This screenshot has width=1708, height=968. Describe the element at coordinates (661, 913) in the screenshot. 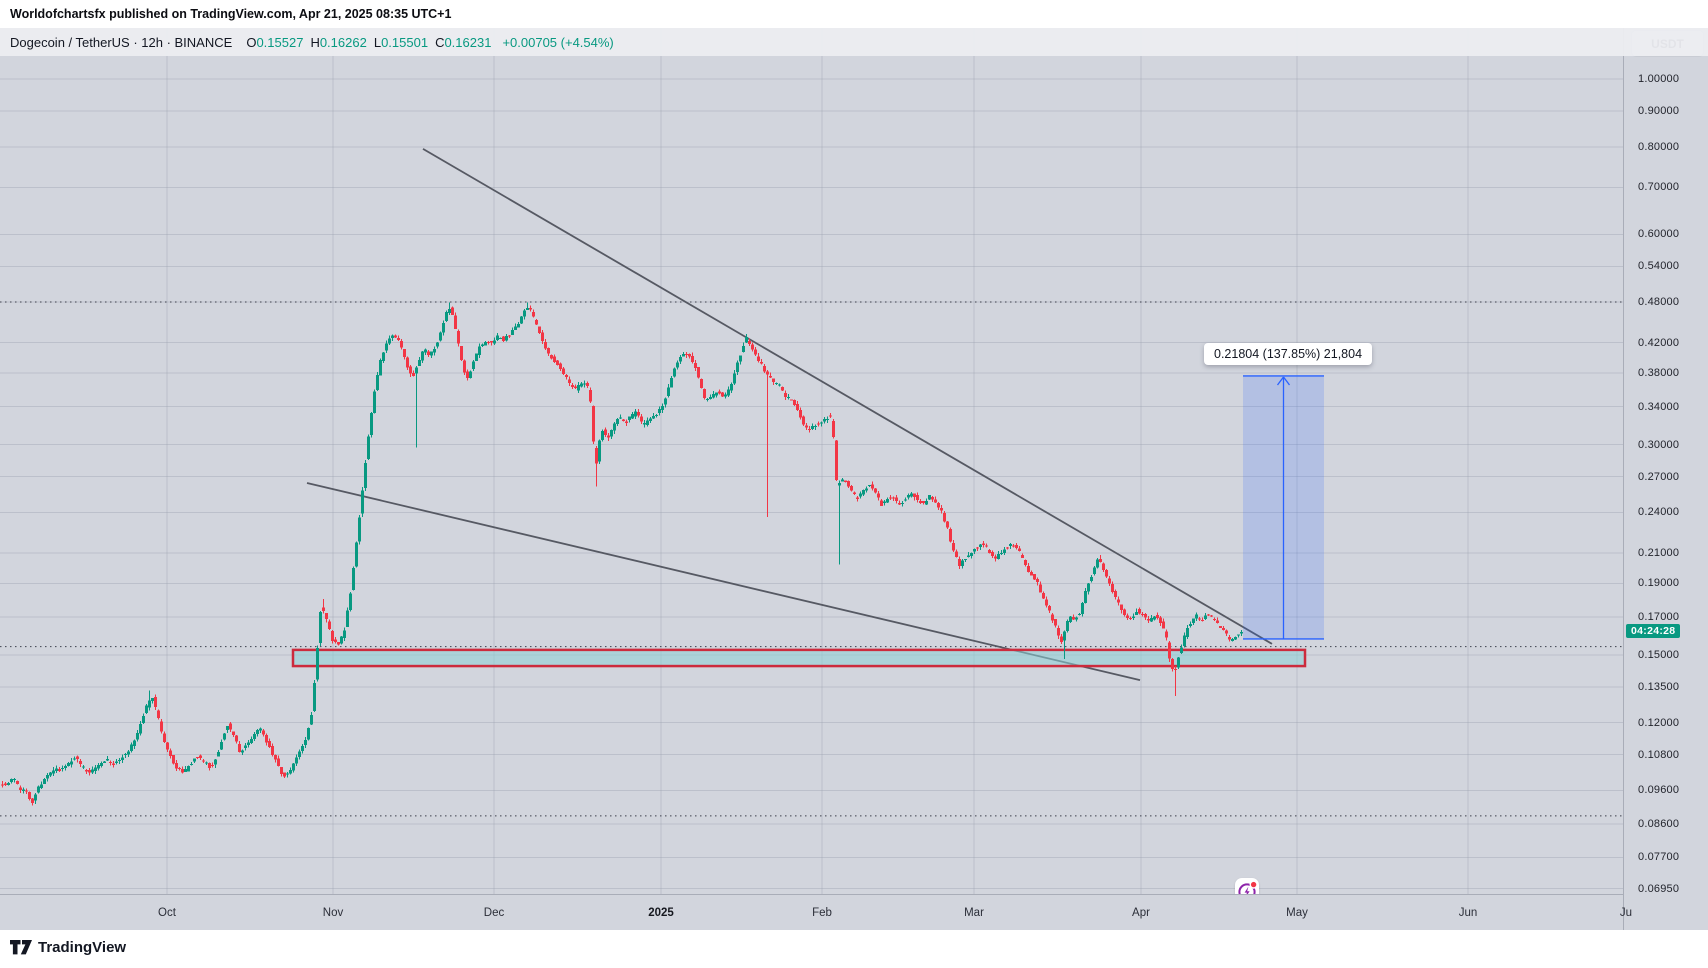

I see `time-tick-2025: 2025` at that location.